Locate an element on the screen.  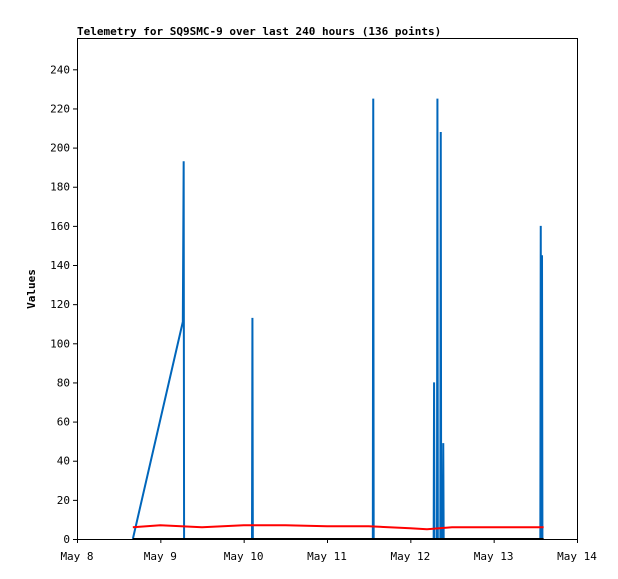
y-tick-label: 100 is located at coordinates (60, 343).